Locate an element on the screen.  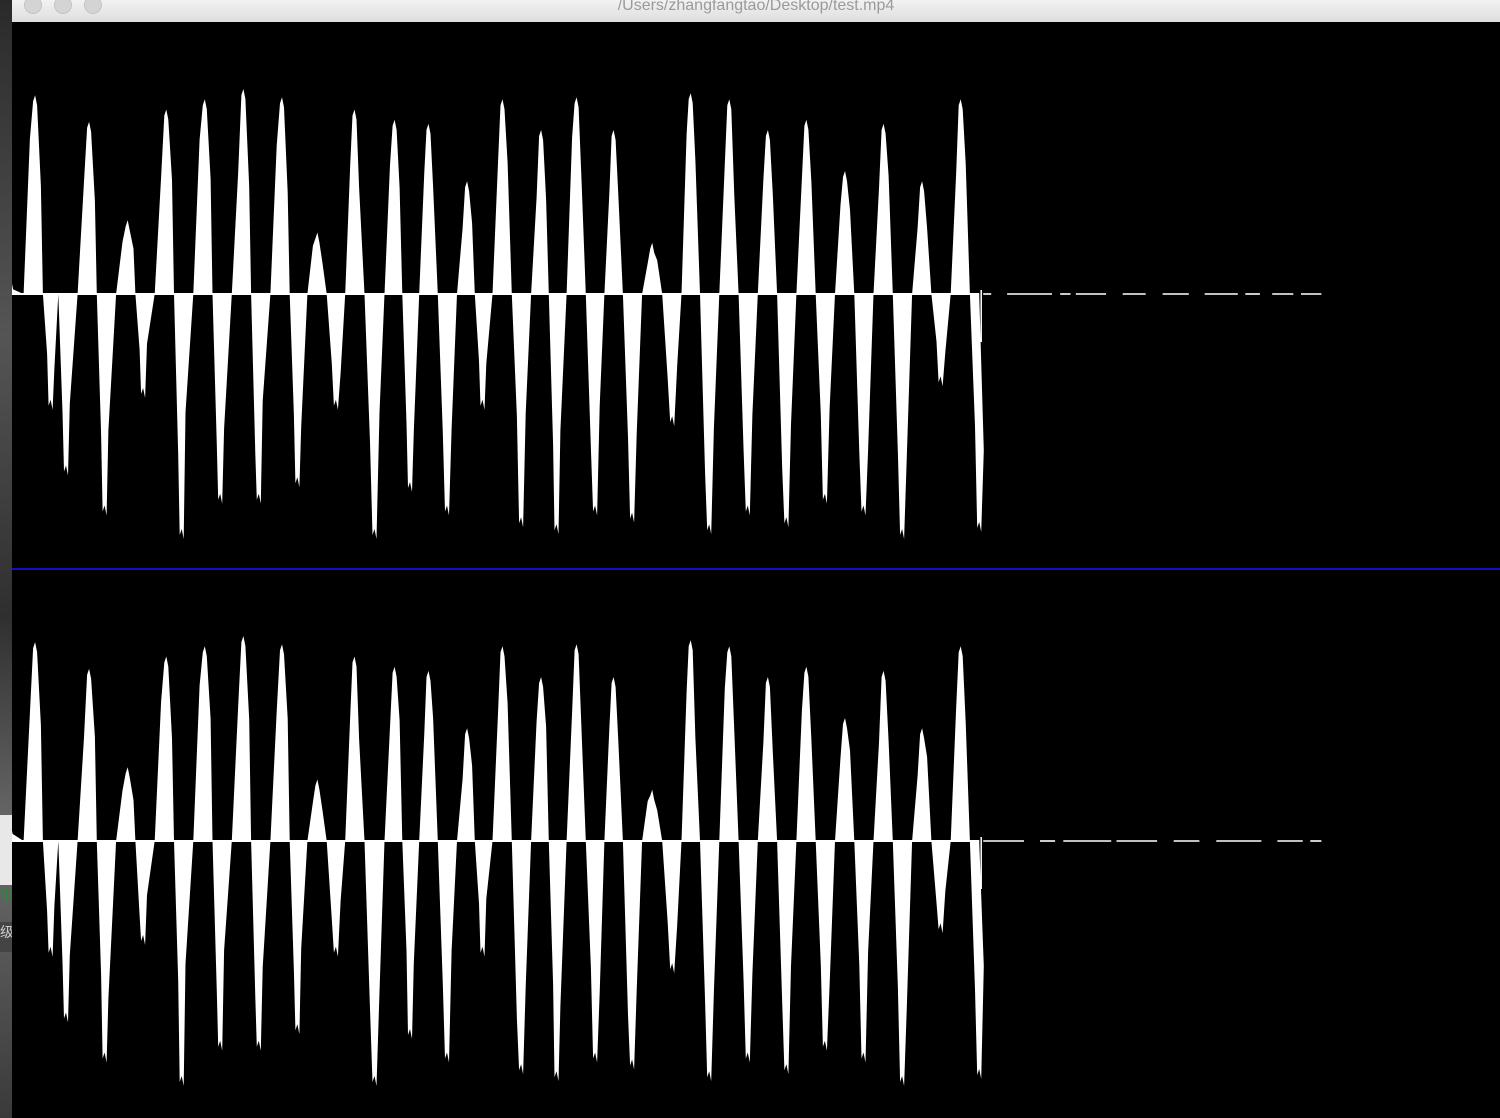
background-window-text-2: 级 is located at coordinates (6, 937).